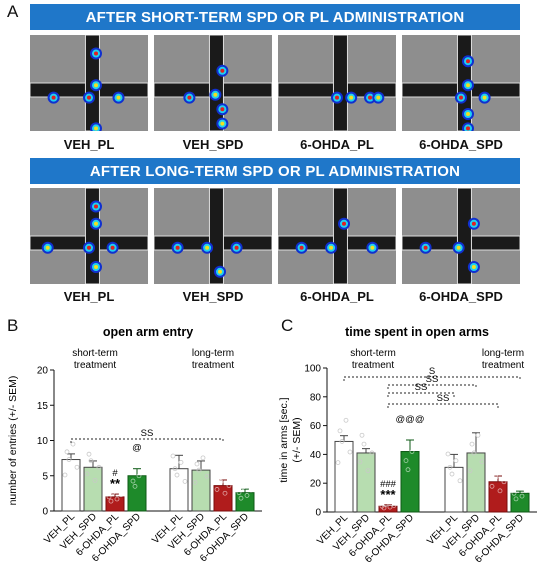 This screenshot has height=581, width=550. I want to click on labels-short-term: VEH_PL VEH_SPD 6-OHDA_PL 6-OHDA_SPD, so click(275, 144).